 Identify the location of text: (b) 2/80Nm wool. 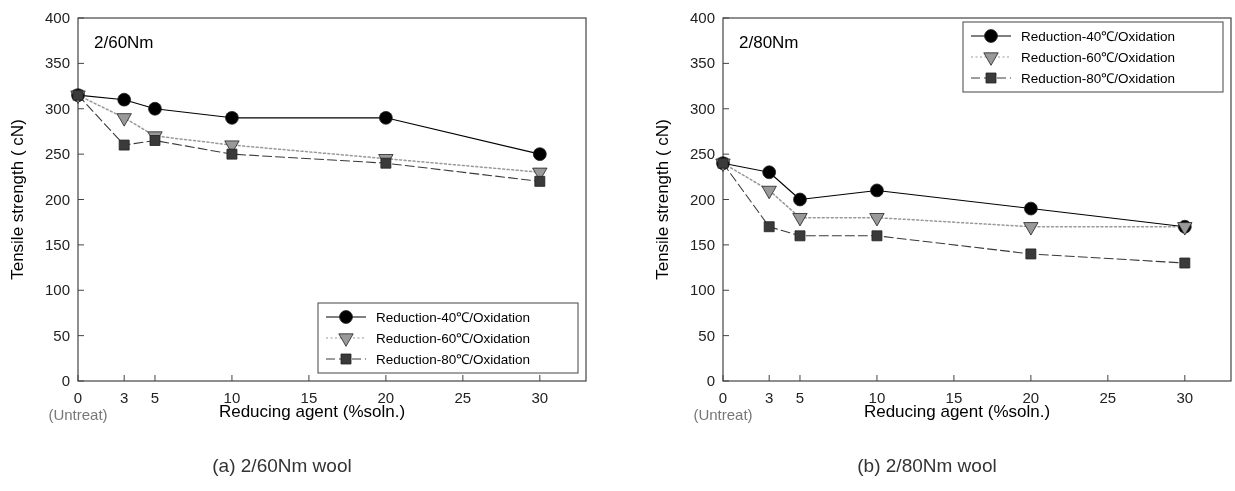
(927, 465).